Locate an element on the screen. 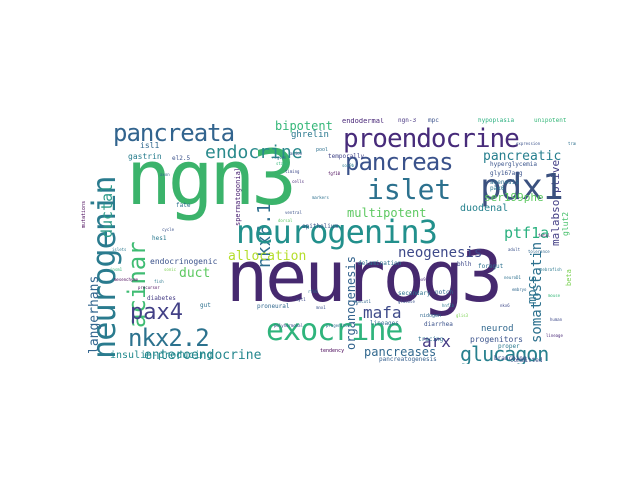  word-lineages: lineages is located at coordinates (384, 323).